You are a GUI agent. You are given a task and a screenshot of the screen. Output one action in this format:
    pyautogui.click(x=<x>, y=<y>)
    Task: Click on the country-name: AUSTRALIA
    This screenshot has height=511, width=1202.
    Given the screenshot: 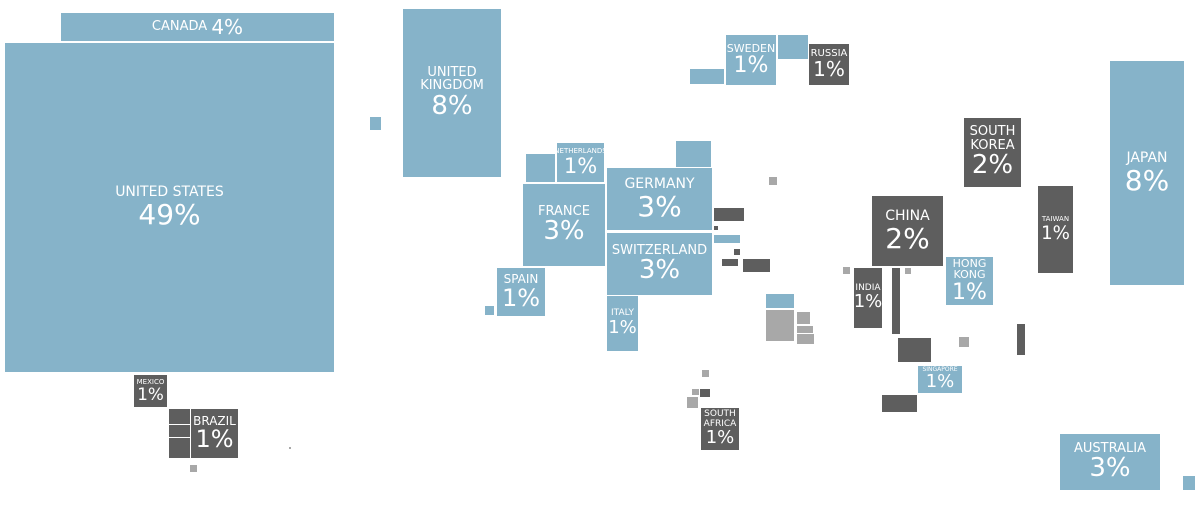 What is the action you would take?
    pyautogui.click(x=1110, y=448)
    